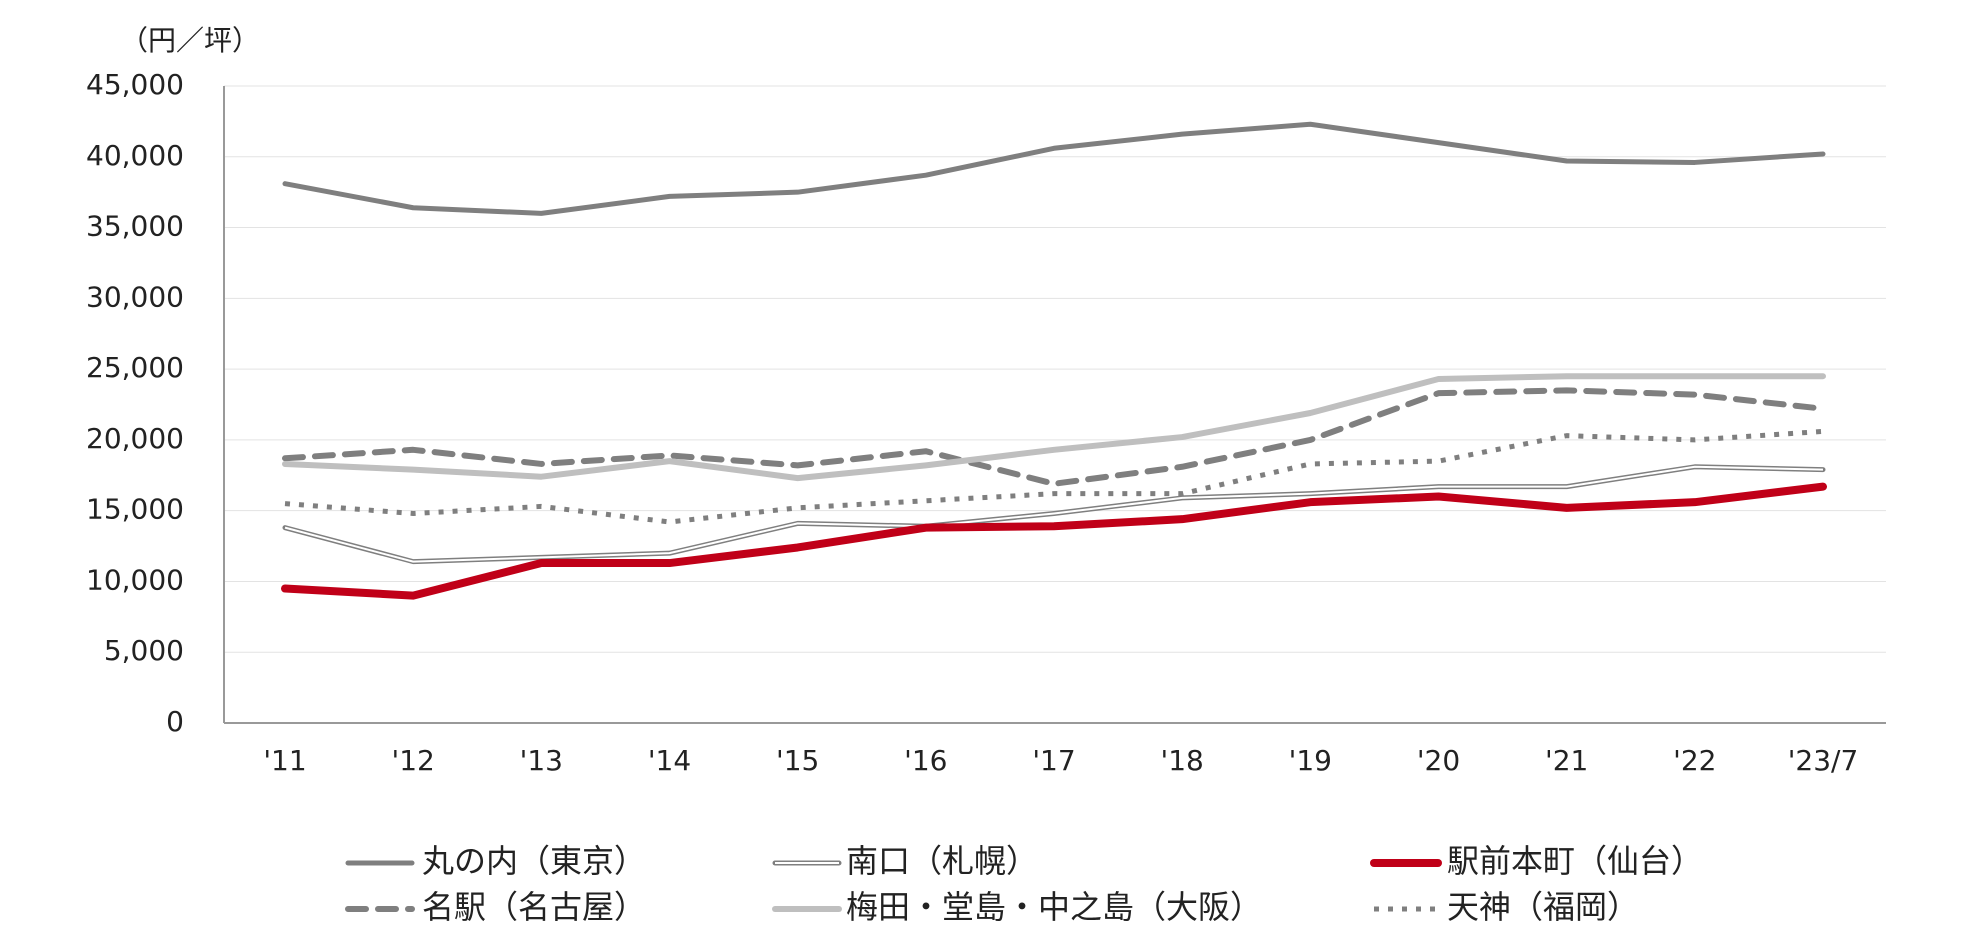 The height and width of the screenshot is (951, 1963). Describe the element at coordinates (1310, 760) in the screenshot. I see `x-tick-label: '19` at that location.